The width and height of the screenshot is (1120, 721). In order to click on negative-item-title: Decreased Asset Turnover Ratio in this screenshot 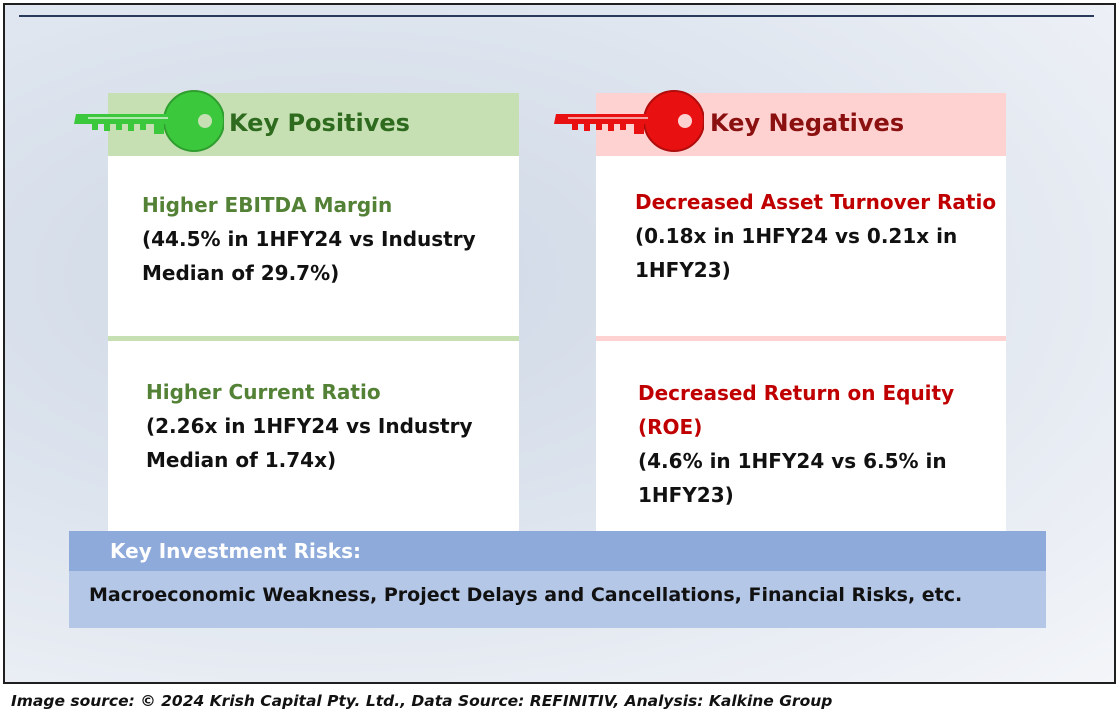, I will do `click(816, 202)`.